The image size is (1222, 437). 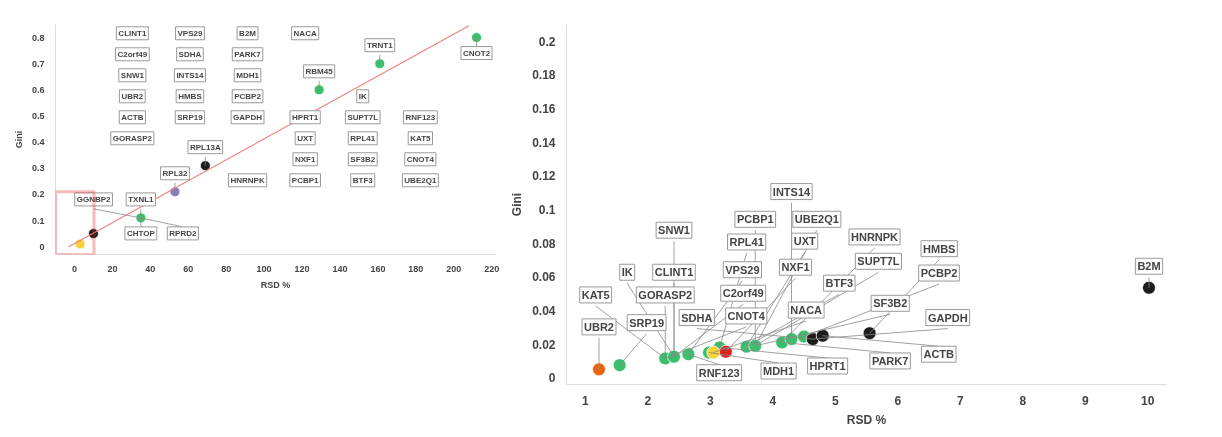 I want to click on y-tick-label: 0.16, so click(x=544, y=109).